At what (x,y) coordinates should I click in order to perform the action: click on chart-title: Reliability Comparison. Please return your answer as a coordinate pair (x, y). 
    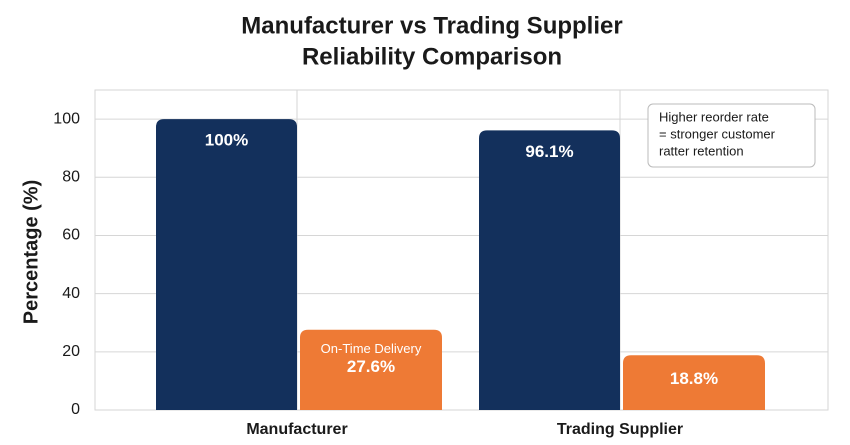
    Looking at the image, I should click on (432, 56).